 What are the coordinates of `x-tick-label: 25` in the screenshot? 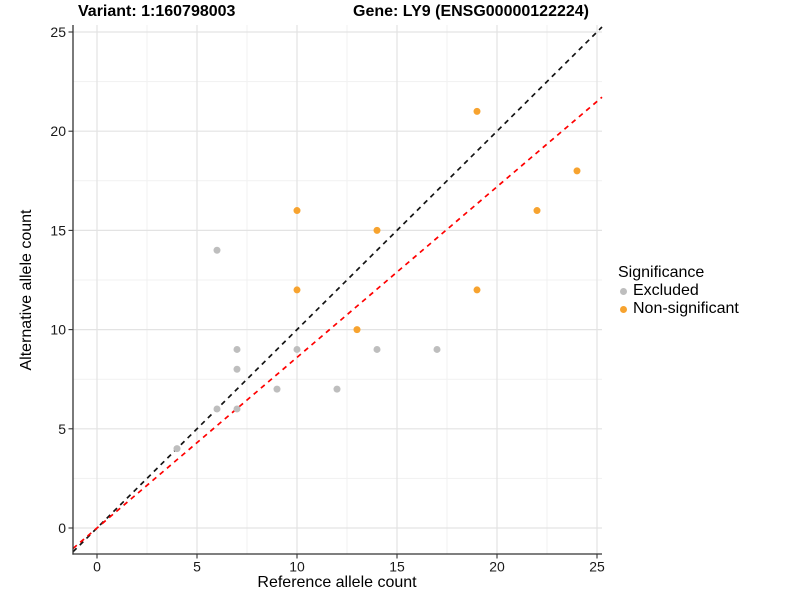 It's located at (597, 566).